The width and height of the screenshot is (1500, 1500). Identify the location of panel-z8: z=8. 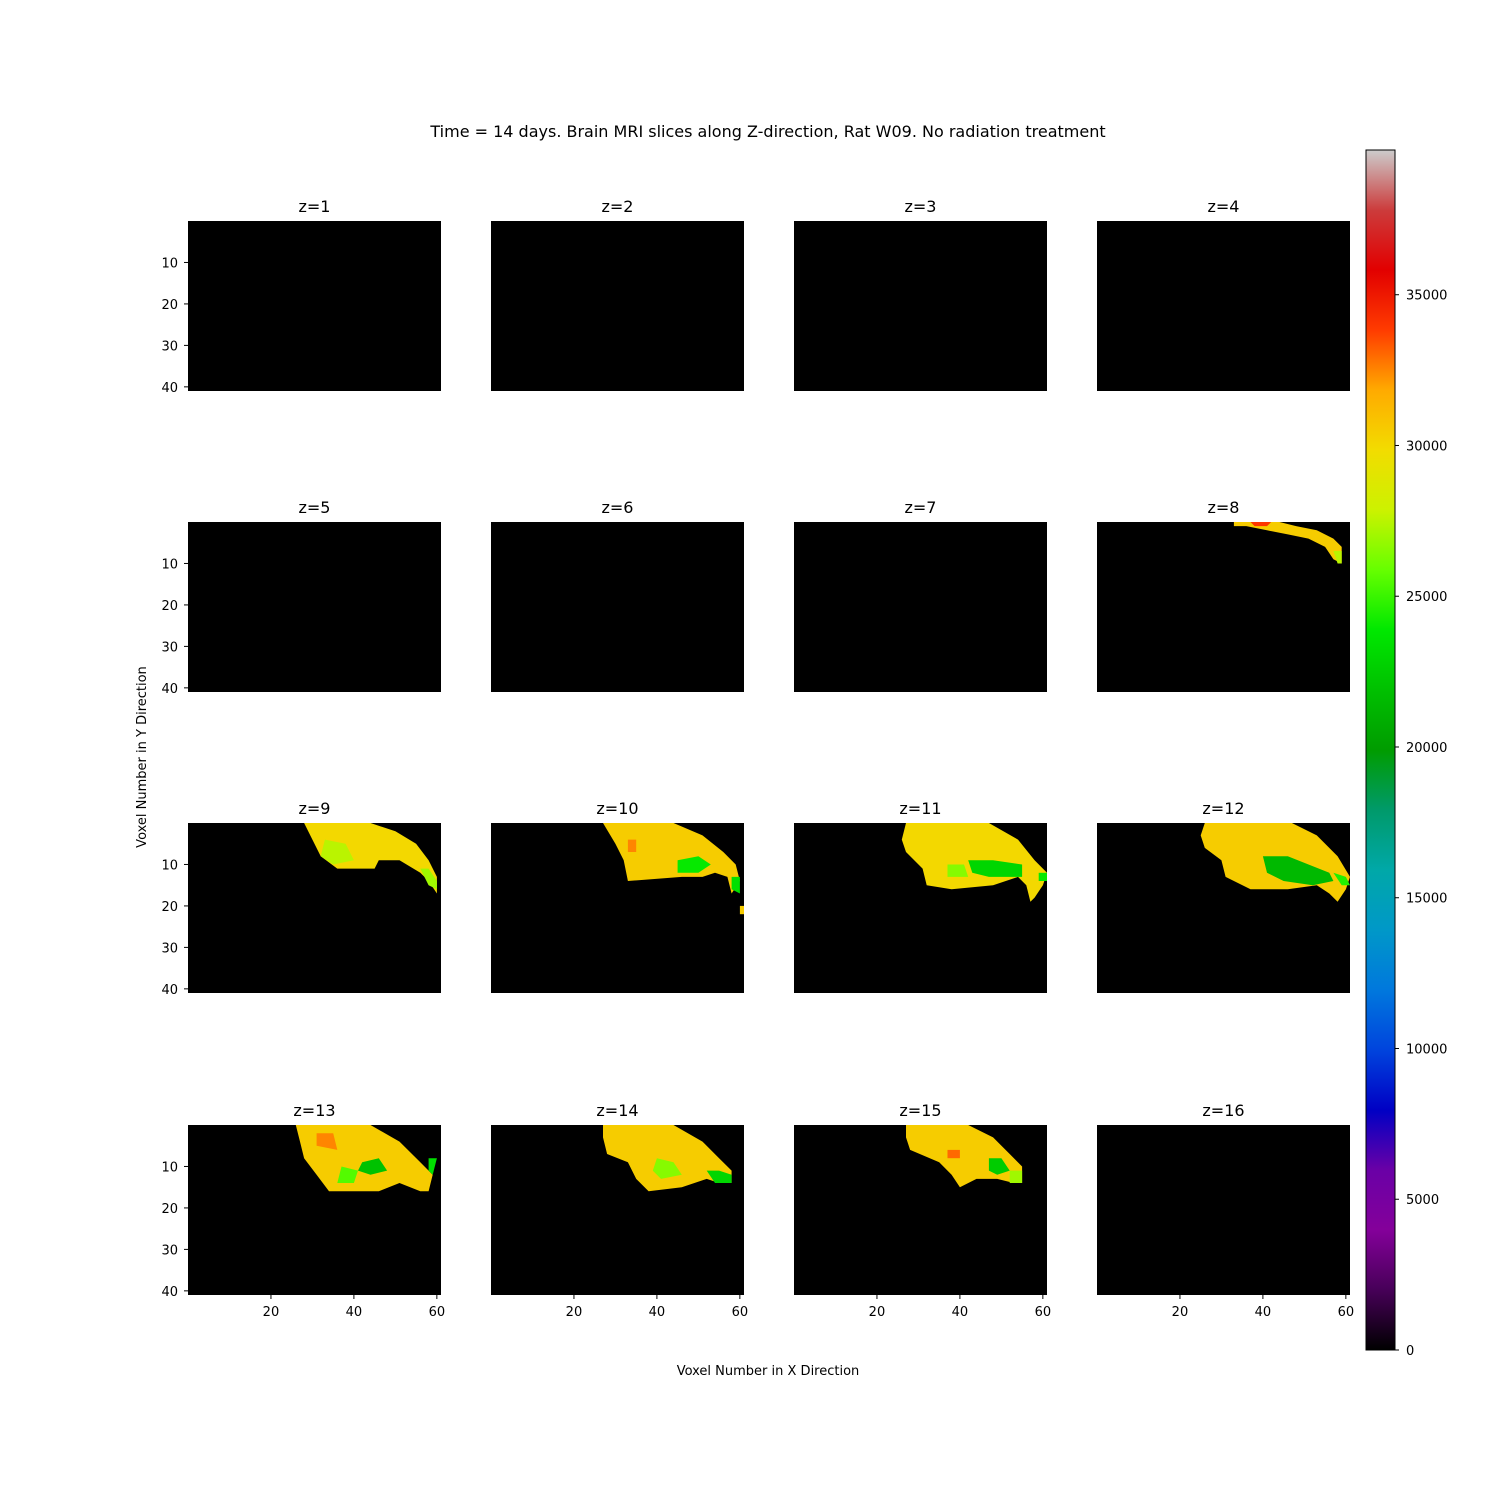
(1223, 595).